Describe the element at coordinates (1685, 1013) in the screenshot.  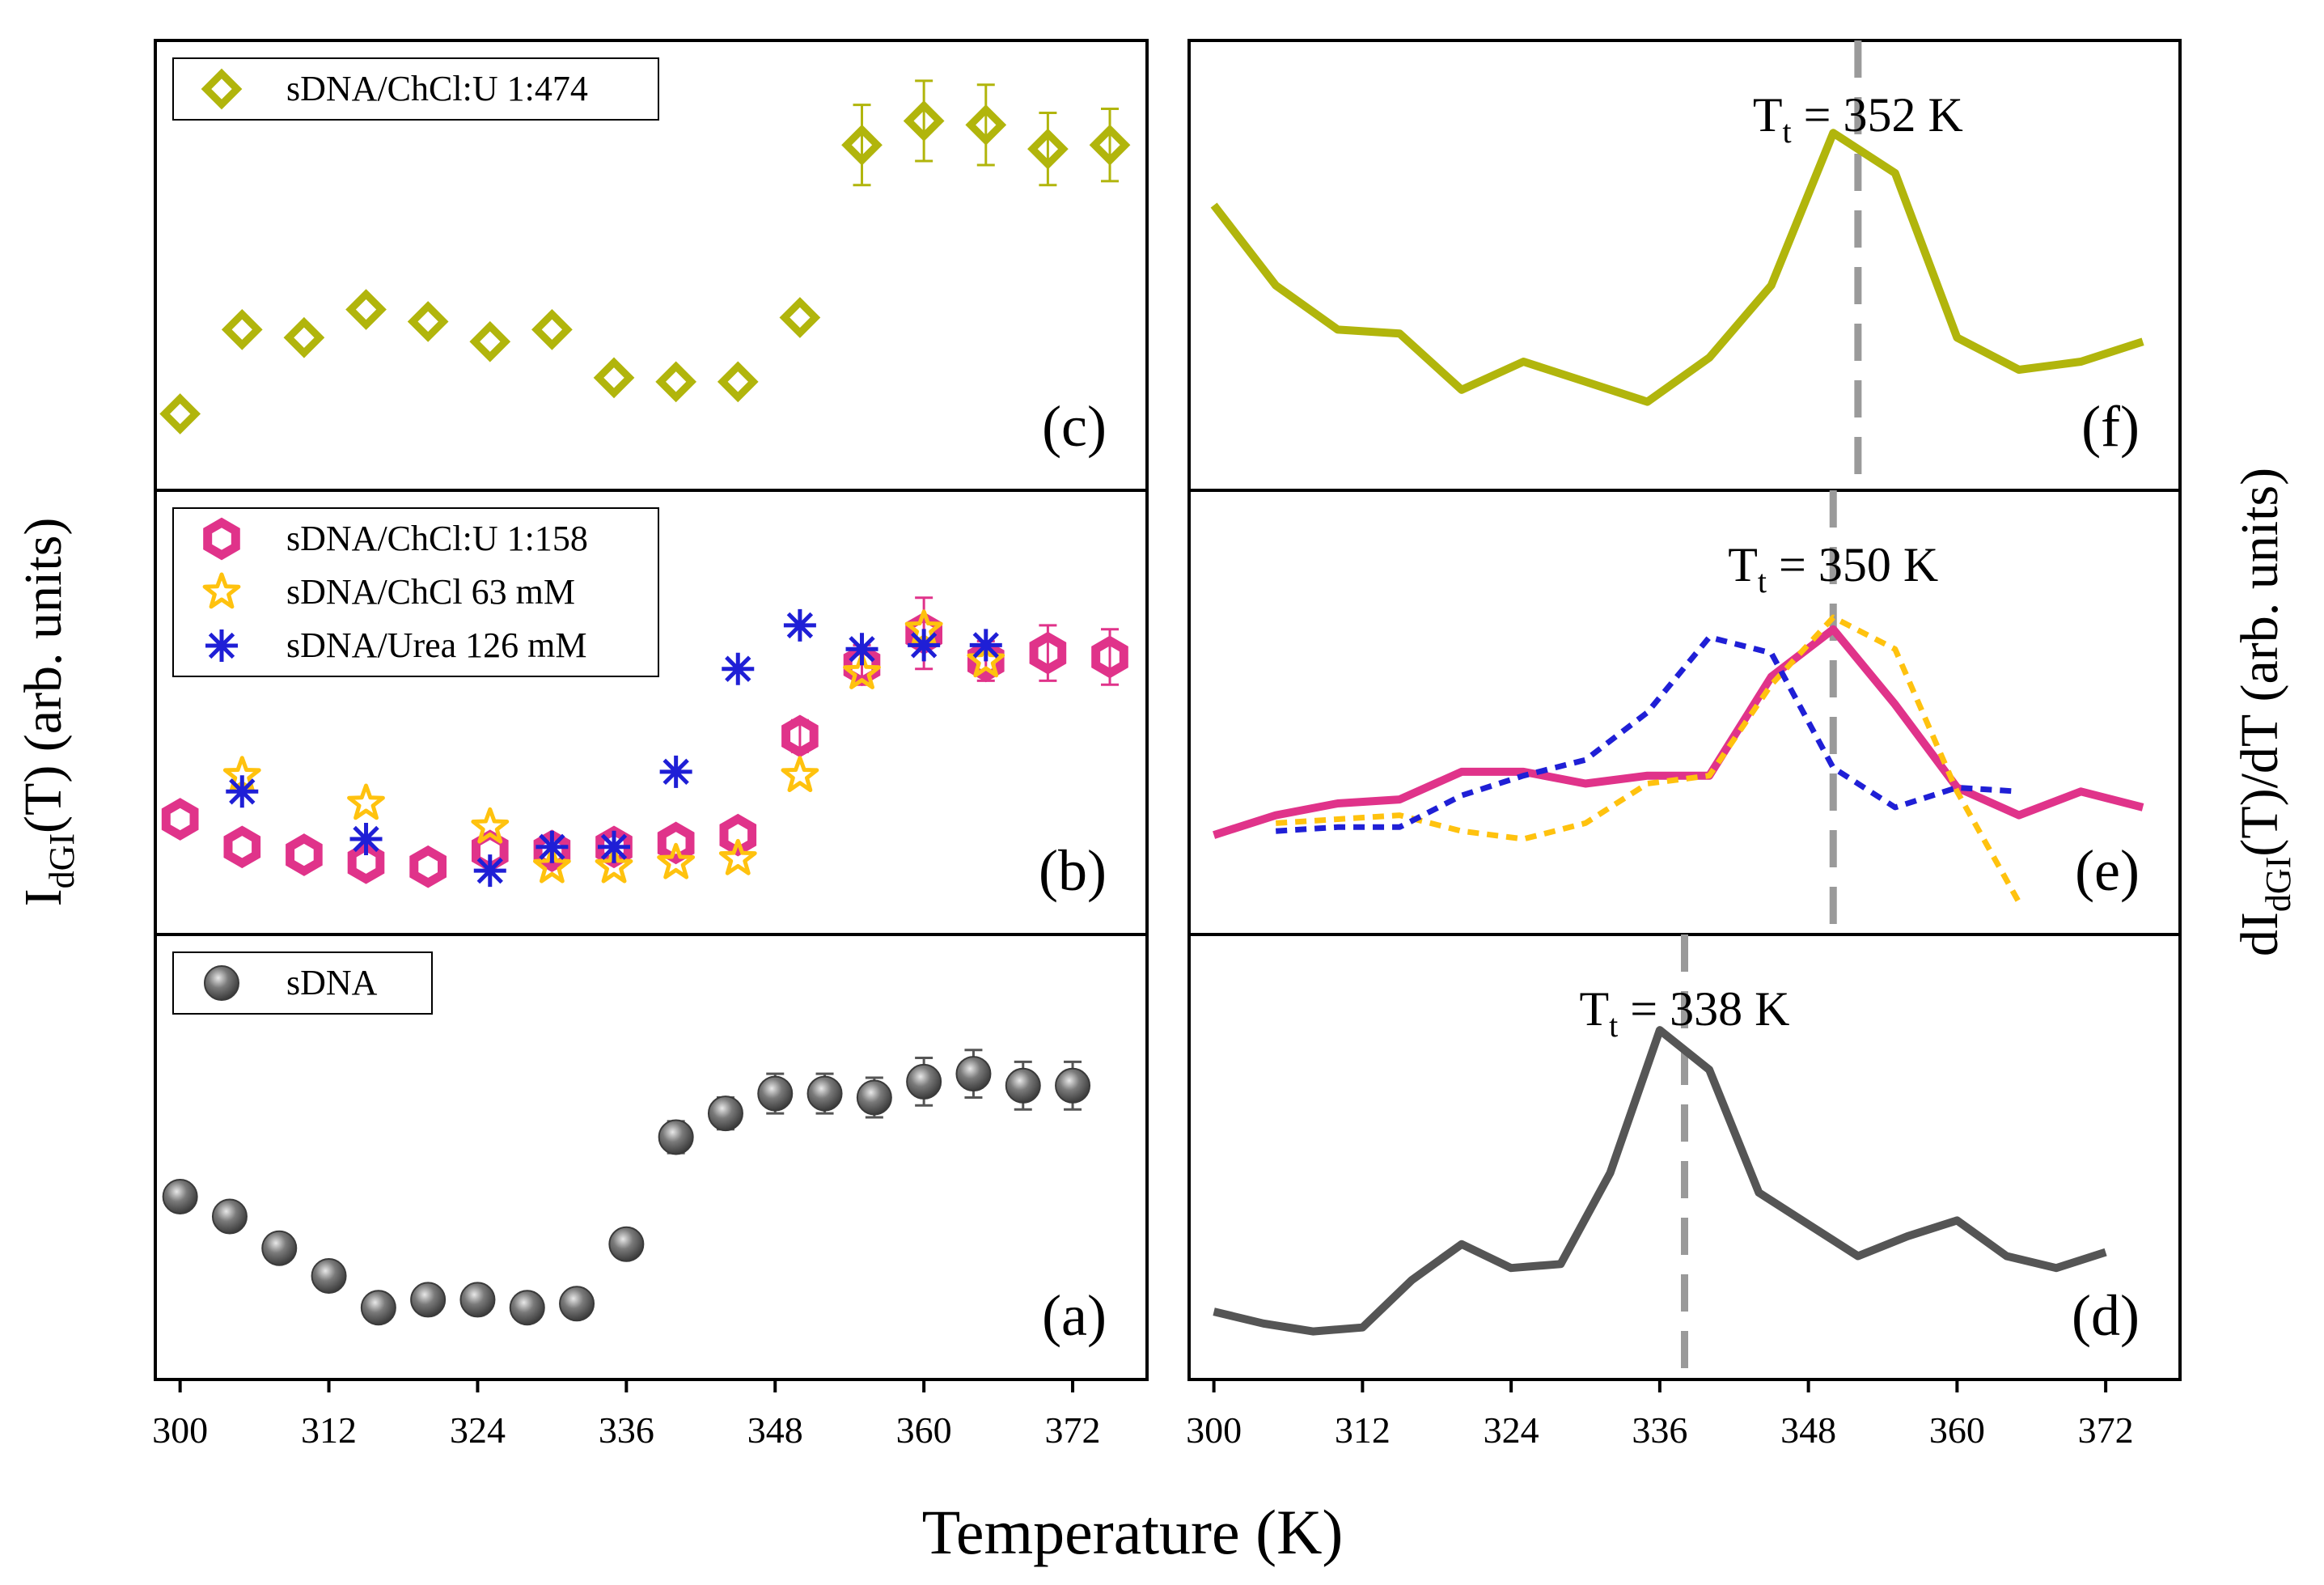
I see `transition-annotation: Tt = 338 K` at that location.